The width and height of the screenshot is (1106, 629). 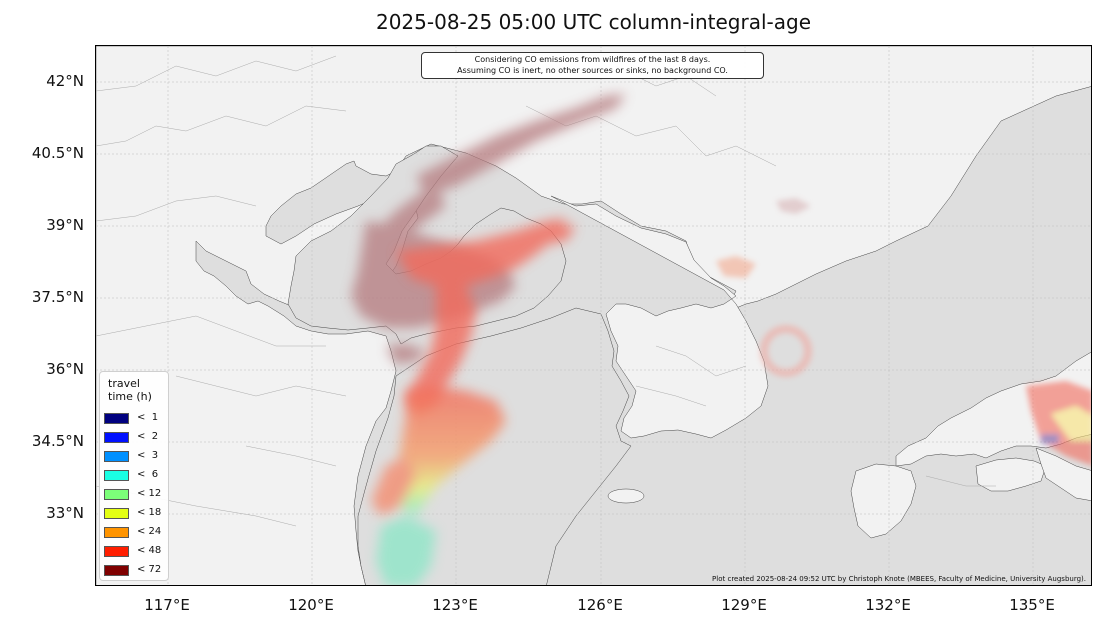 I want to click on jeju-island, so click(x=626, y=496).